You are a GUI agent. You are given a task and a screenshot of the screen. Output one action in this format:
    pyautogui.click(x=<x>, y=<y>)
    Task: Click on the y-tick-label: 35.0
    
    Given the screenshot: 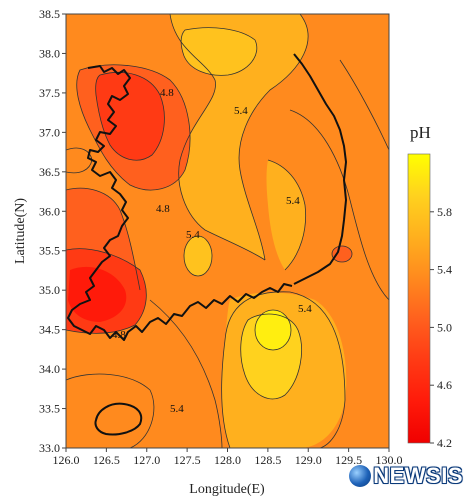 What is the action you would take?
    pyautogui.click(x=49, y=290)
    